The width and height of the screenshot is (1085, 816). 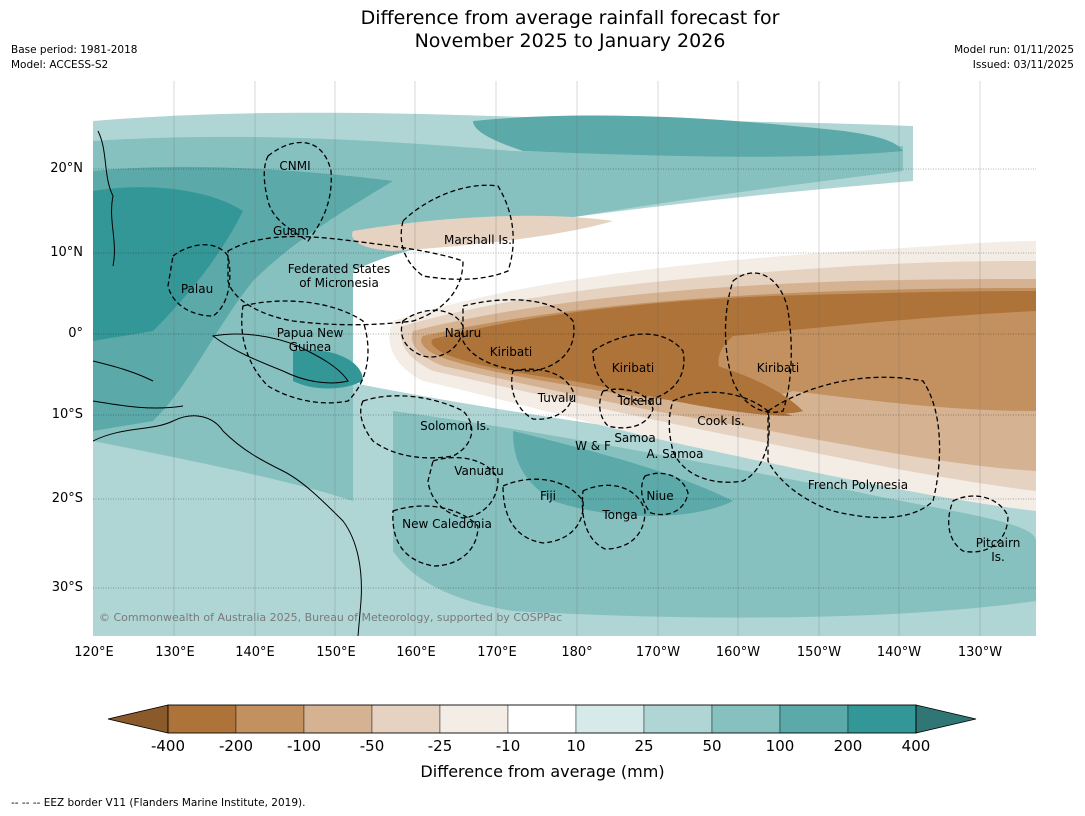 I want to click on dry-zone-north-light, so click(x=482, y=233).